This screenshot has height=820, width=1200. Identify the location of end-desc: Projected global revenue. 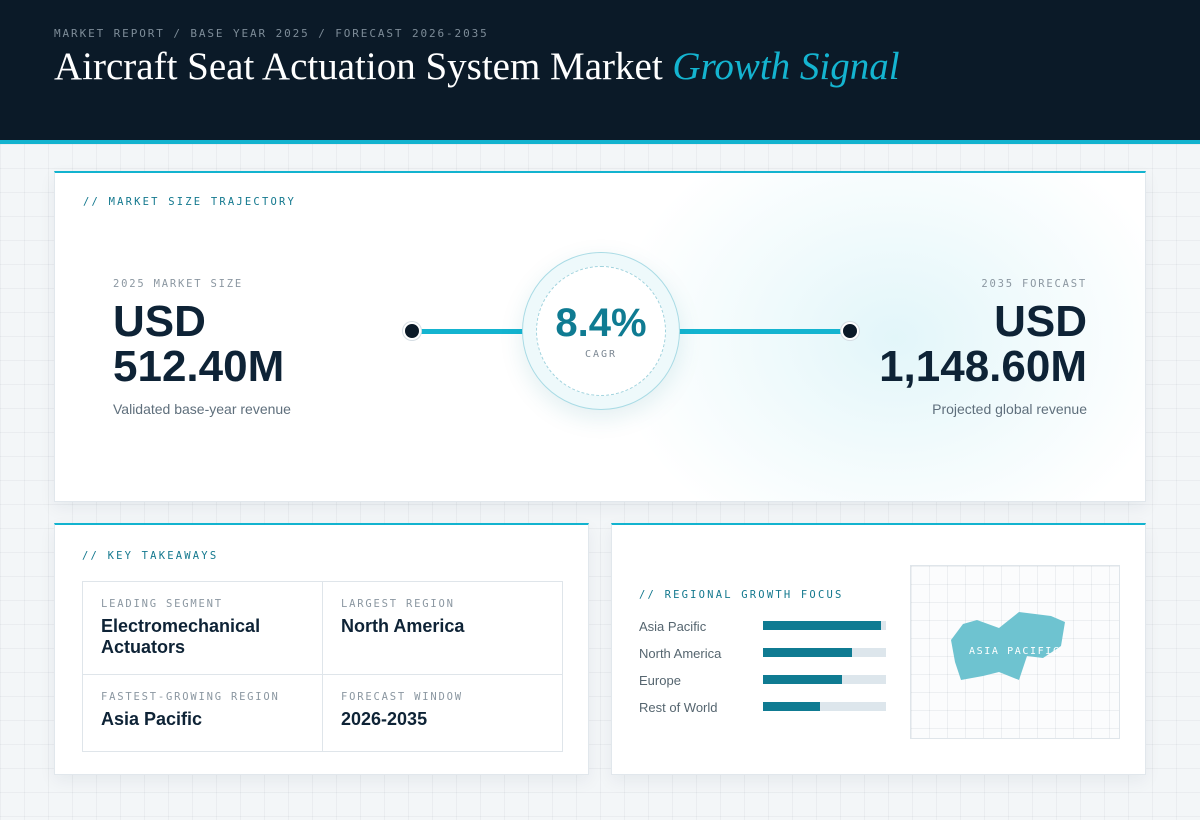
(1009, 409).